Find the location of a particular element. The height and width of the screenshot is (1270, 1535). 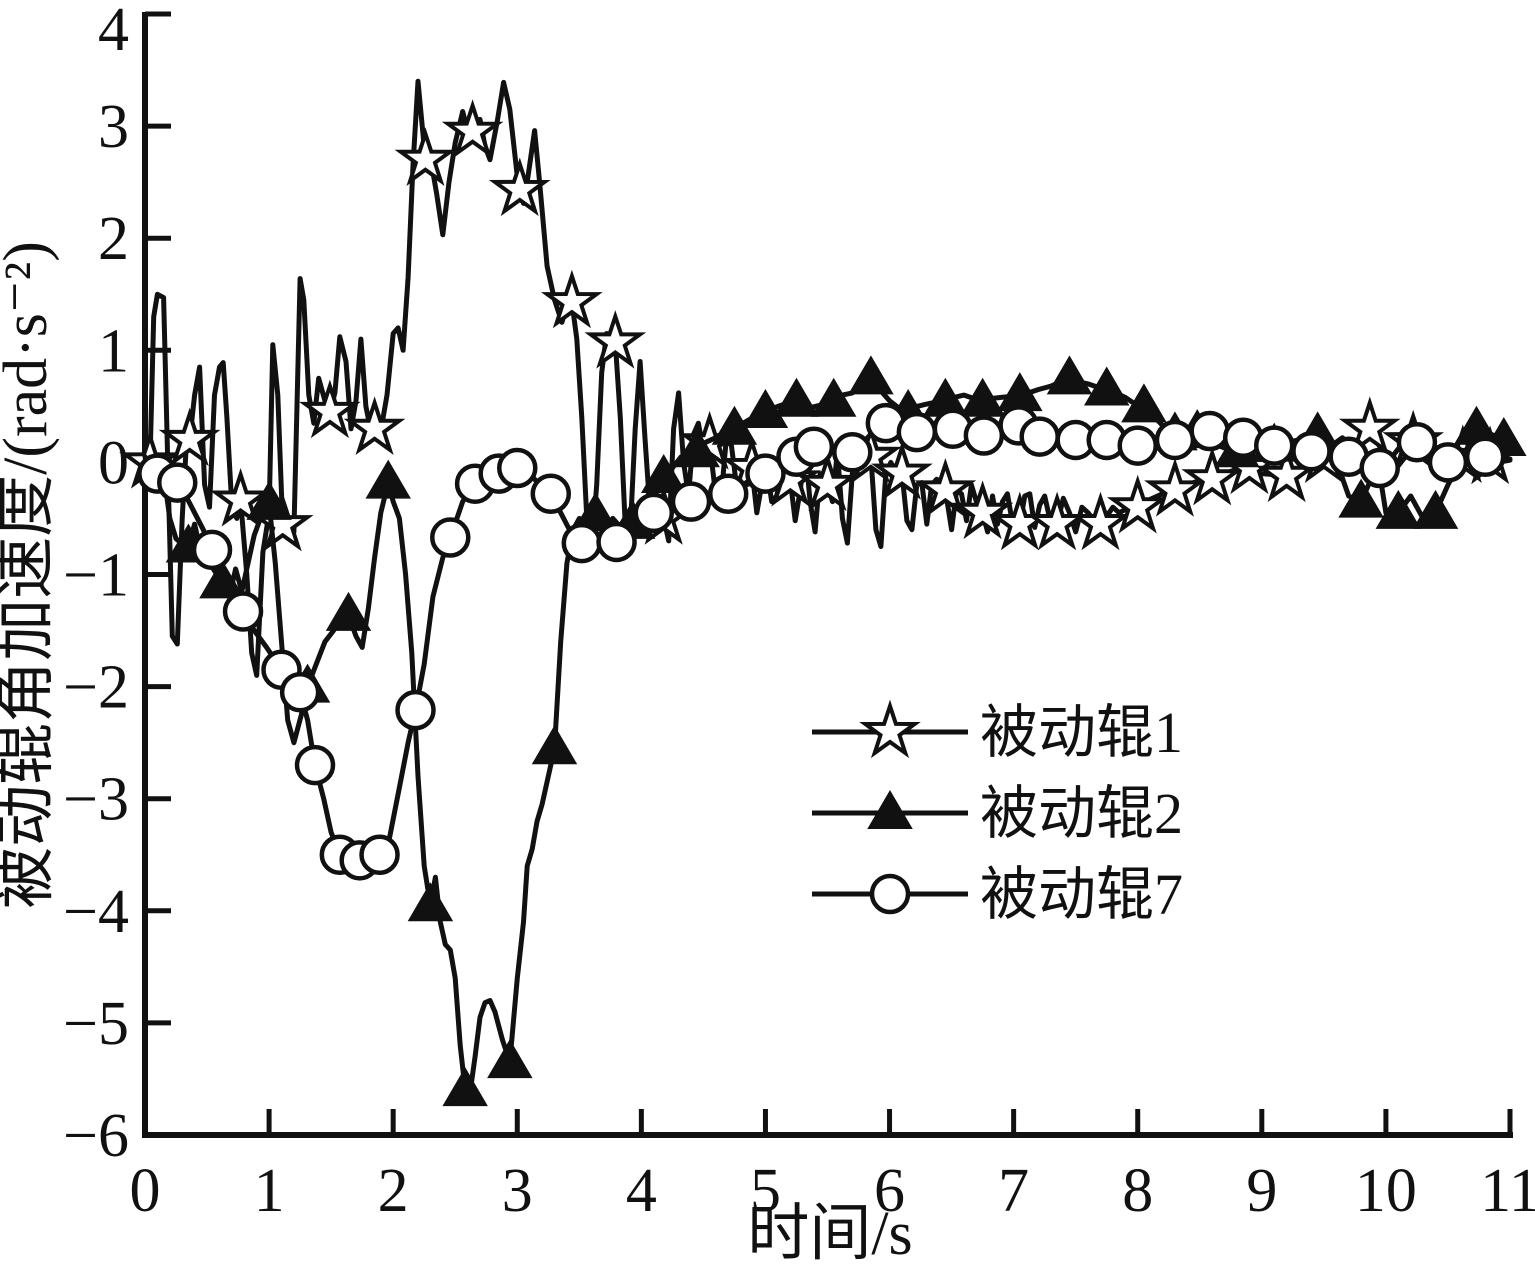

x-tick-label: 11 is located at coordinates (1507, 1191).